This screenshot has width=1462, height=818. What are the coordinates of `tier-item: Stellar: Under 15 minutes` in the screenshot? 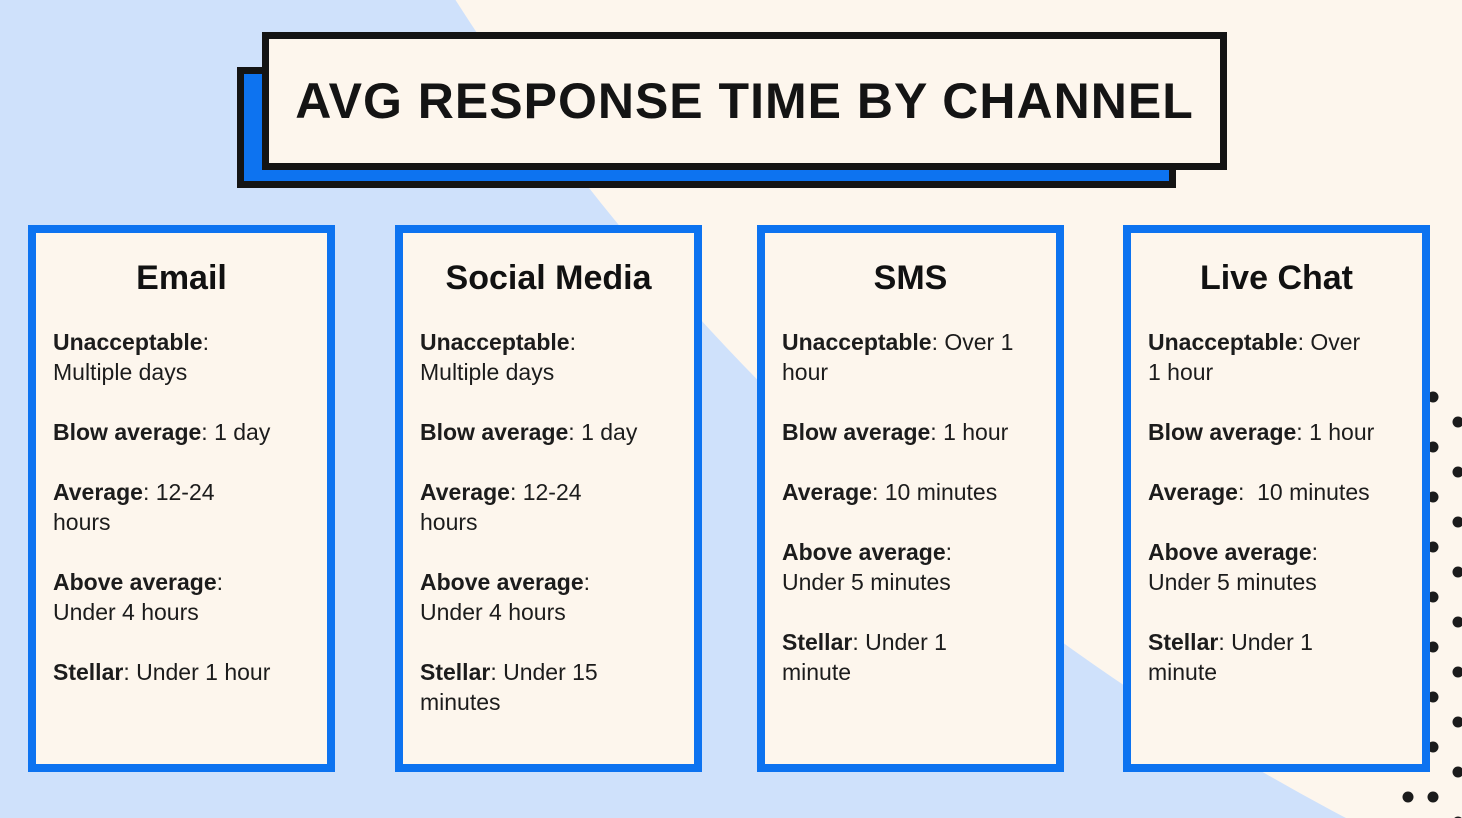 It's located at (548, 687).